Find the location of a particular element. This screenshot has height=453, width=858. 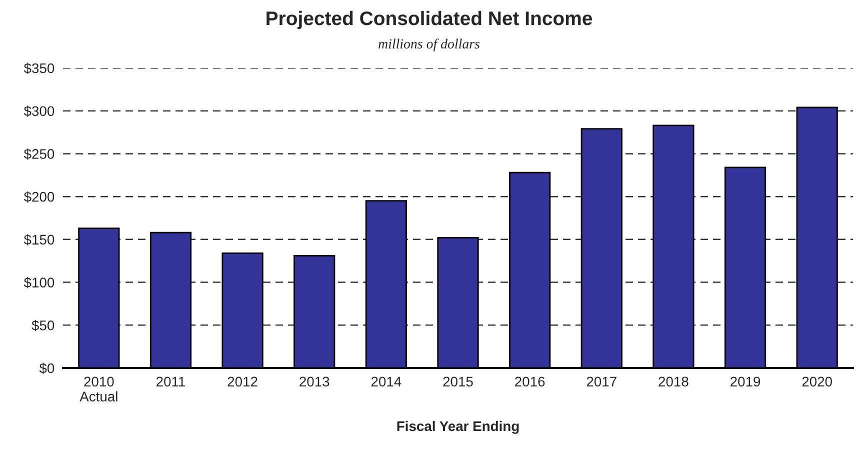

x-tick-label: 2014 is located at coordinates (386, 381).